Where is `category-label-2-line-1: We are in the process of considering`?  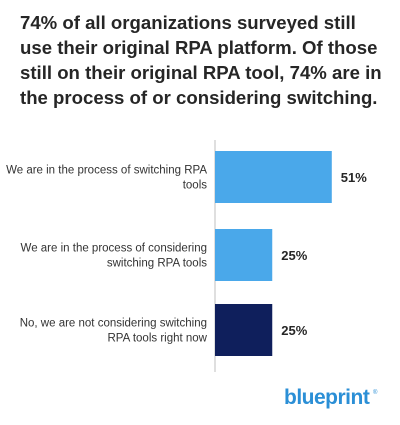 category-label-2-line-1: We are in the process of considering is located at coordinates (114, 249).